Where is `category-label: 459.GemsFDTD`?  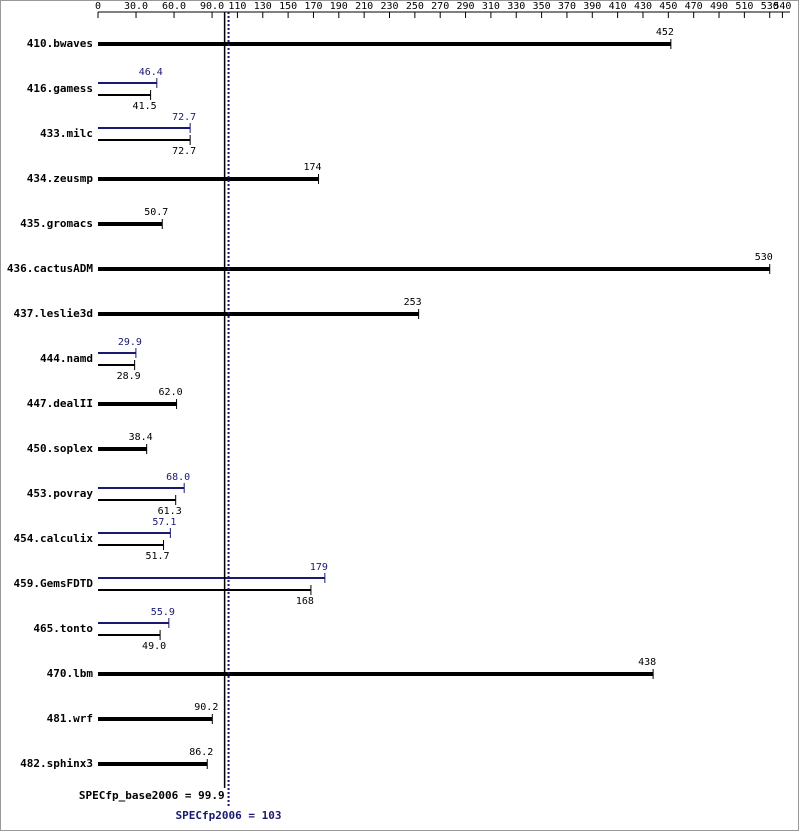
category-label: 459.GemsFDTD is located at coordinates (54, 583).